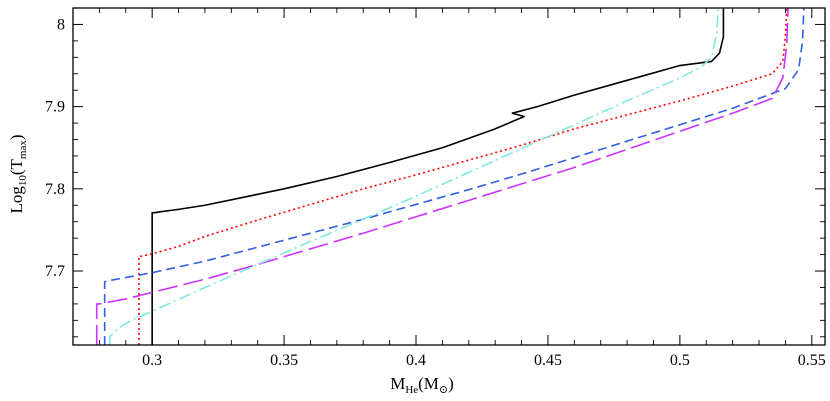  What do you see at coordinates (284, 360) in the screenshot?
I see `x-tick-label: 0.35` at bounding box center [284, 360].